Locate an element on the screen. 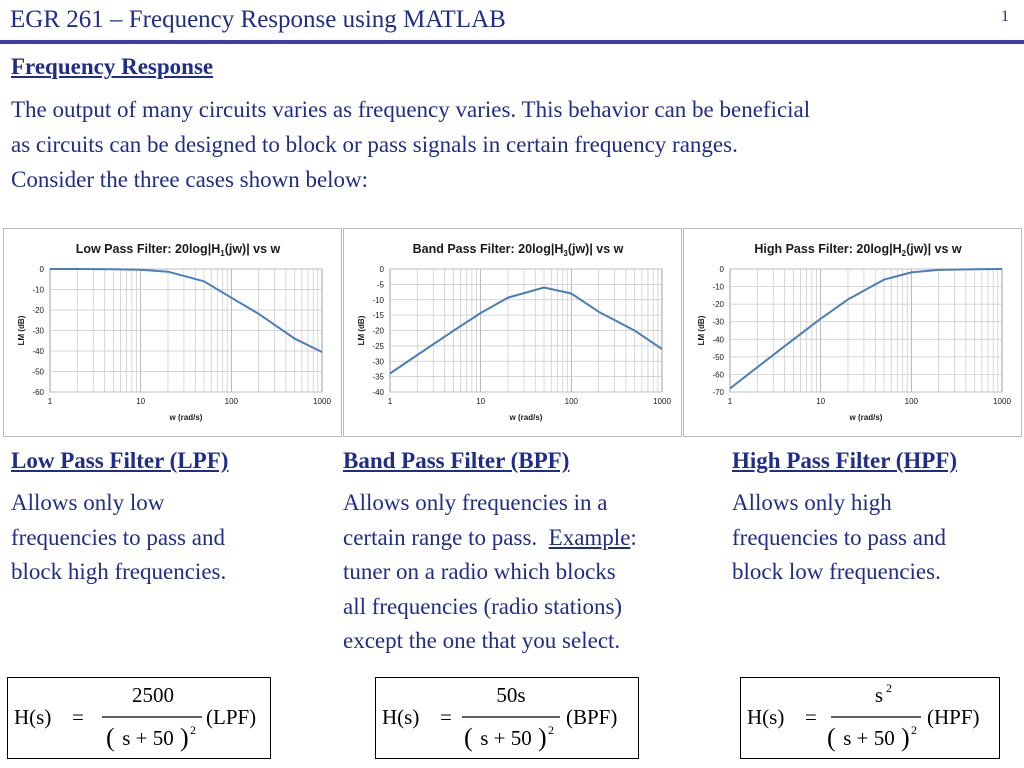 Image resolution: width=1024 pixels, height=768 pixels. chart-title: High Pass Filter: 20log|H2(jw)| vs w is located at coordinates (858, 250).